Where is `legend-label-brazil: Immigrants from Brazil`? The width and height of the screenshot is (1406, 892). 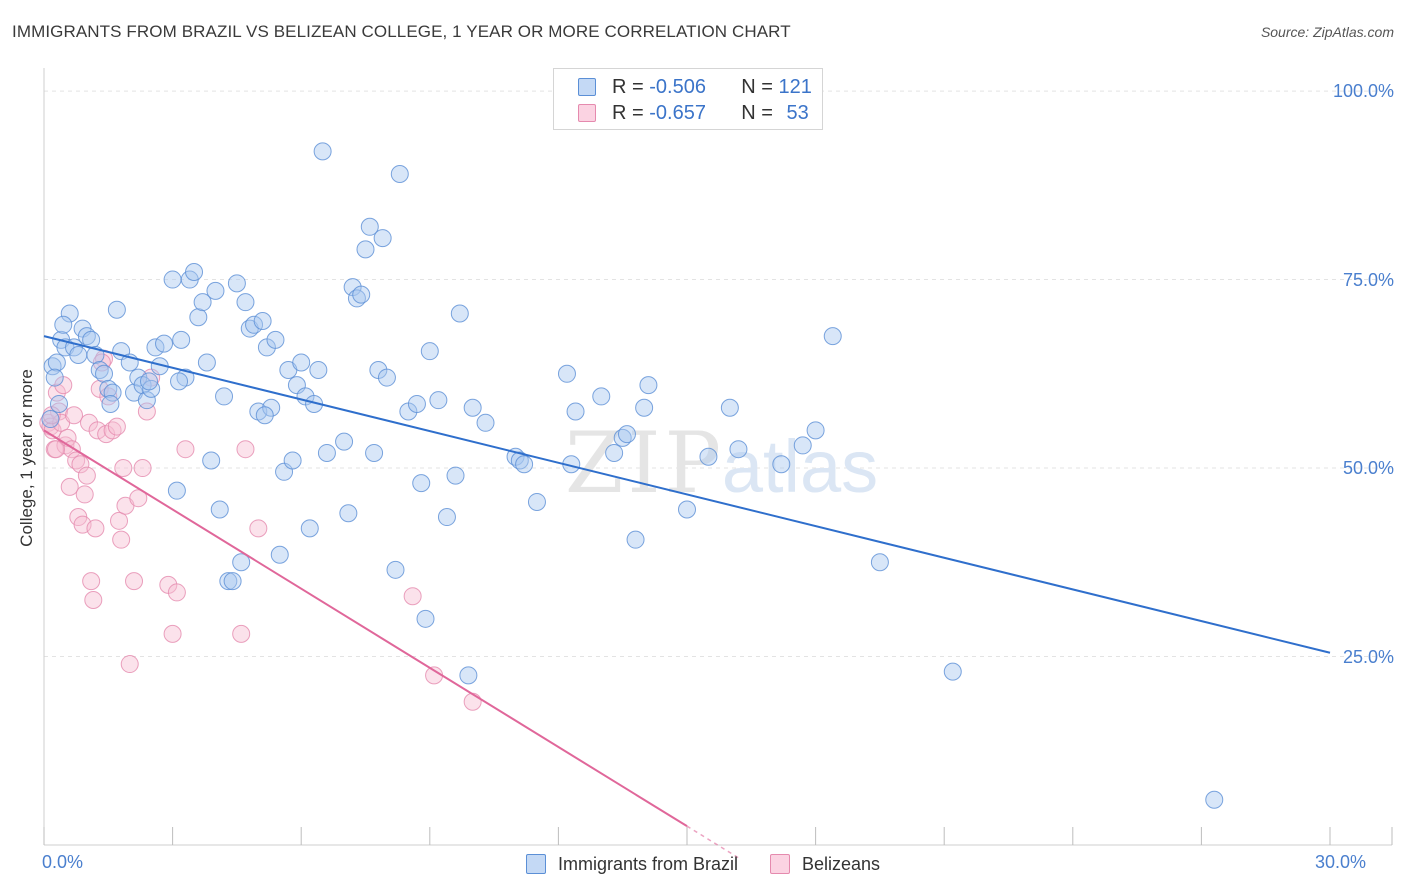
legend-label-brazil: Immigrants from Brazil is located at coordinates (647, 863).